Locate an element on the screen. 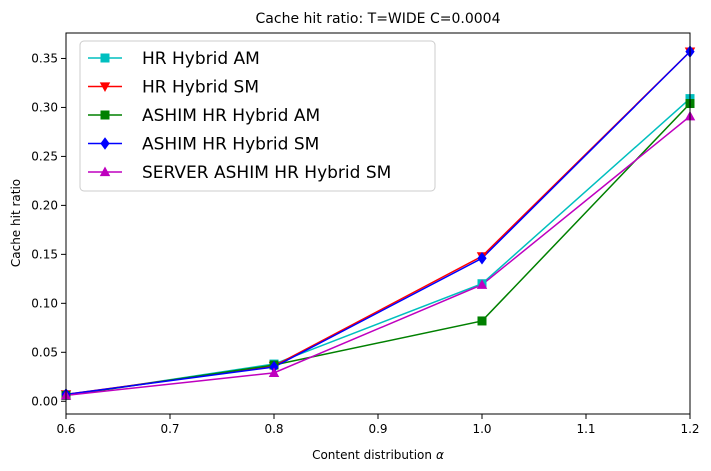 This screenshot has width=711, height=471. y-tick-label: 0.05 is located at coordinates (44, 352).